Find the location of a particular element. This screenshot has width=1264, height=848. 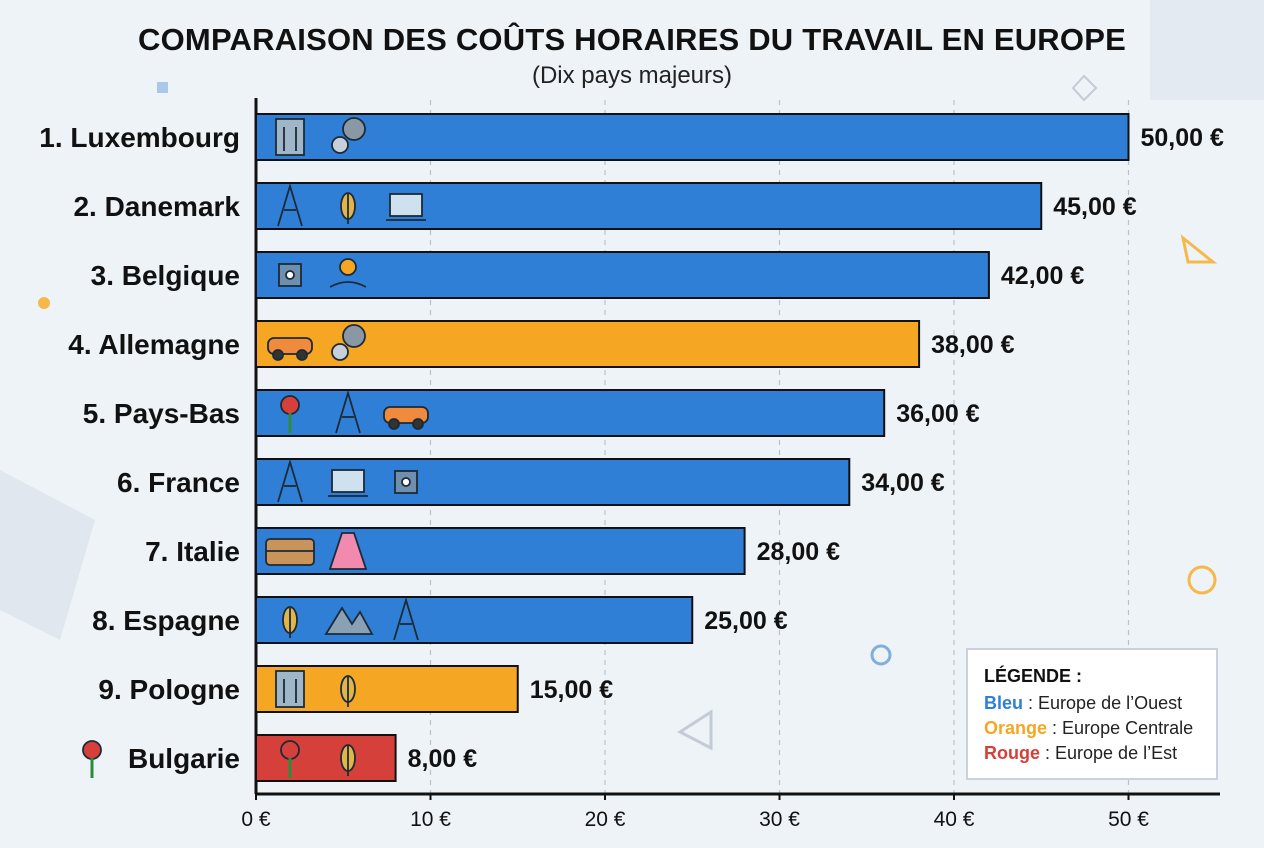

x-tick-label: 20 € is located at coordinates (605, 819).